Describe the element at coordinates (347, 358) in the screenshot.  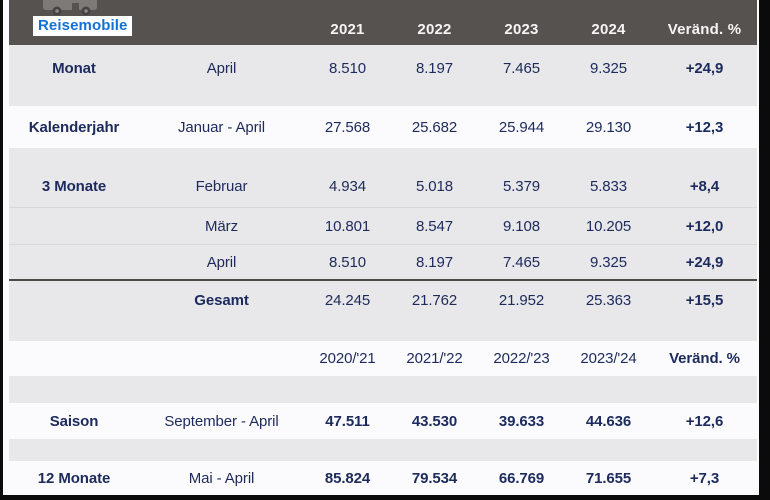
I see `season-column-2020-21: 2020/'21` at that location.